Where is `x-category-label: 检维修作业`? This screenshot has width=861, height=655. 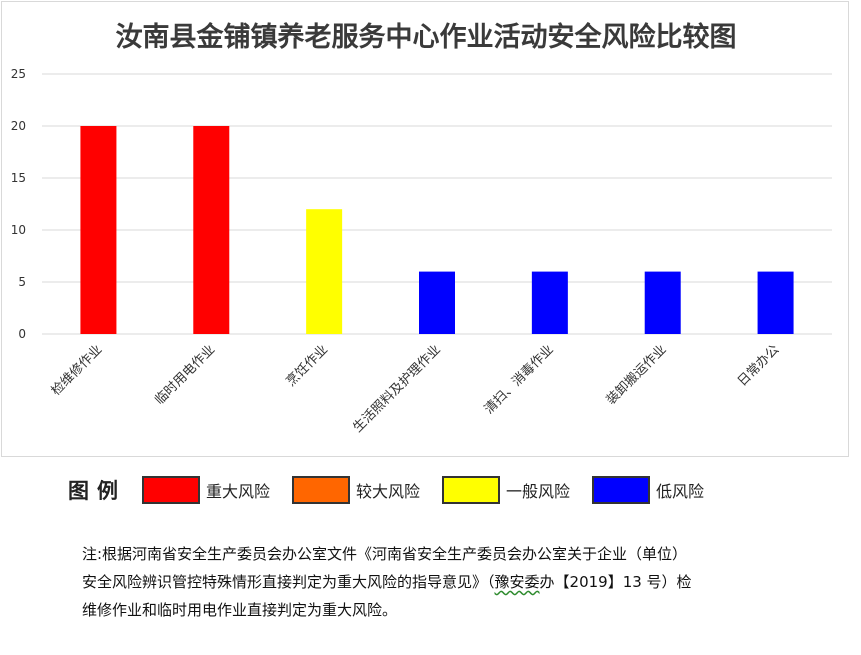
x-category-label: 检维修作业 is located at coordinates (77, 370).